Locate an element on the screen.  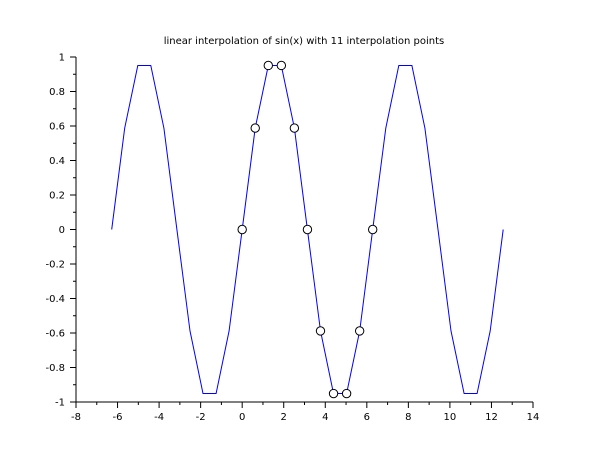
y-tick-label: -0.4 is located at coordinates (55, 299).